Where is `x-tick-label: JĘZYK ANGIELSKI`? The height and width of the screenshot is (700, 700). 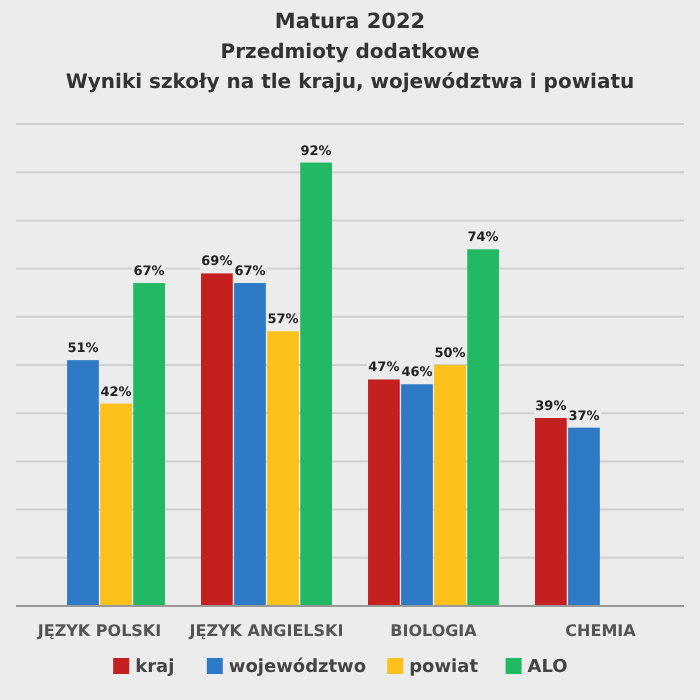
x-tick-label: JĘZYK ANGIELSKI is located at coordinates (265, 631).